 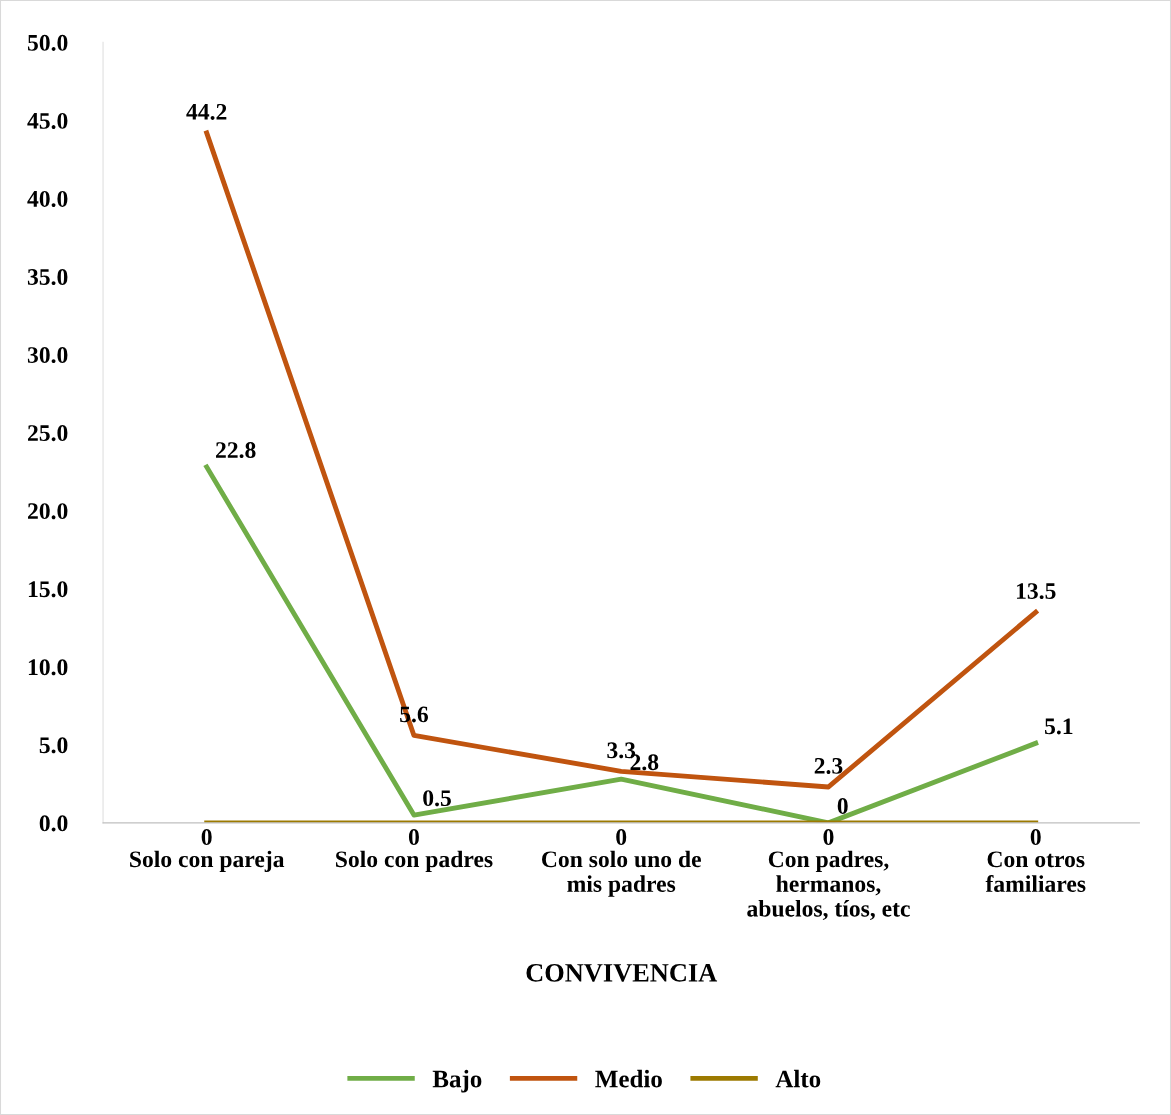 What do you see at coordinates (798, 1078) in the screenshot?
I see `legend-label: Alto` at bounding box center [798, 1078].